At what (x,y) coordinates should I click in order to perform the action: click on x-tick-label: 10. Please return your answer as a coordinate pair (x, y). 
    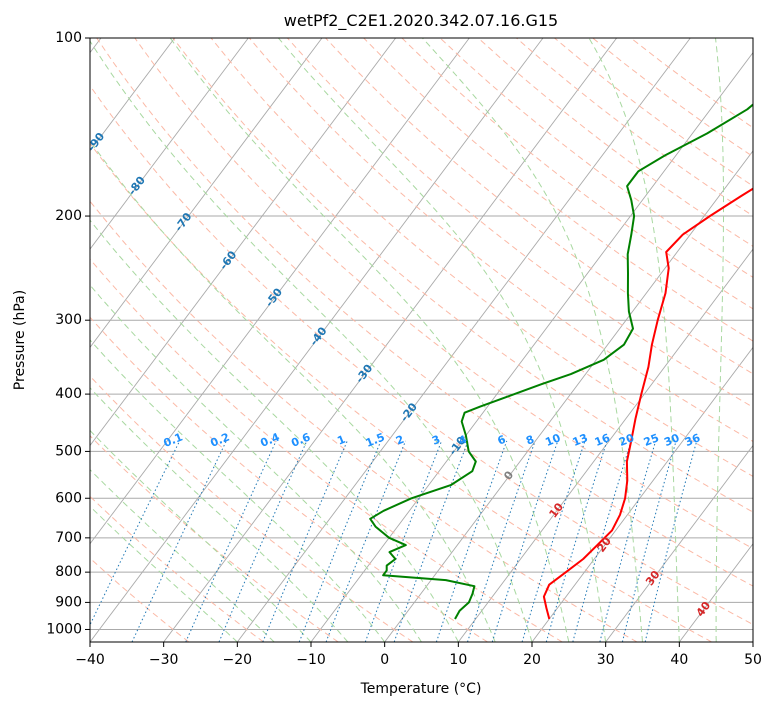
    Looking at the image, I should click on (458, 660).